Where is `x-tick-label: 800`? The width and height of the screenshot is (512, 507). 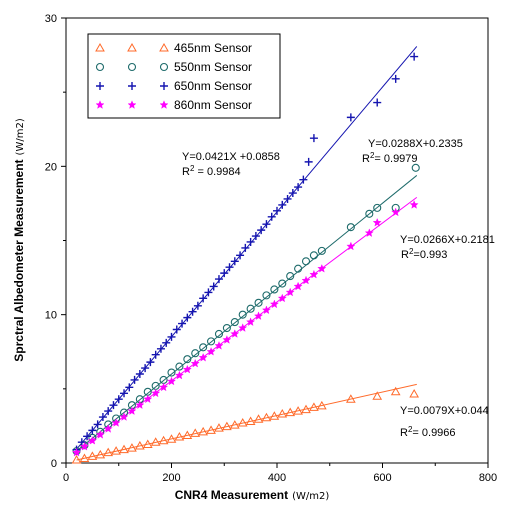 x-tick-label: 800 is located at coordinates (488, 478).